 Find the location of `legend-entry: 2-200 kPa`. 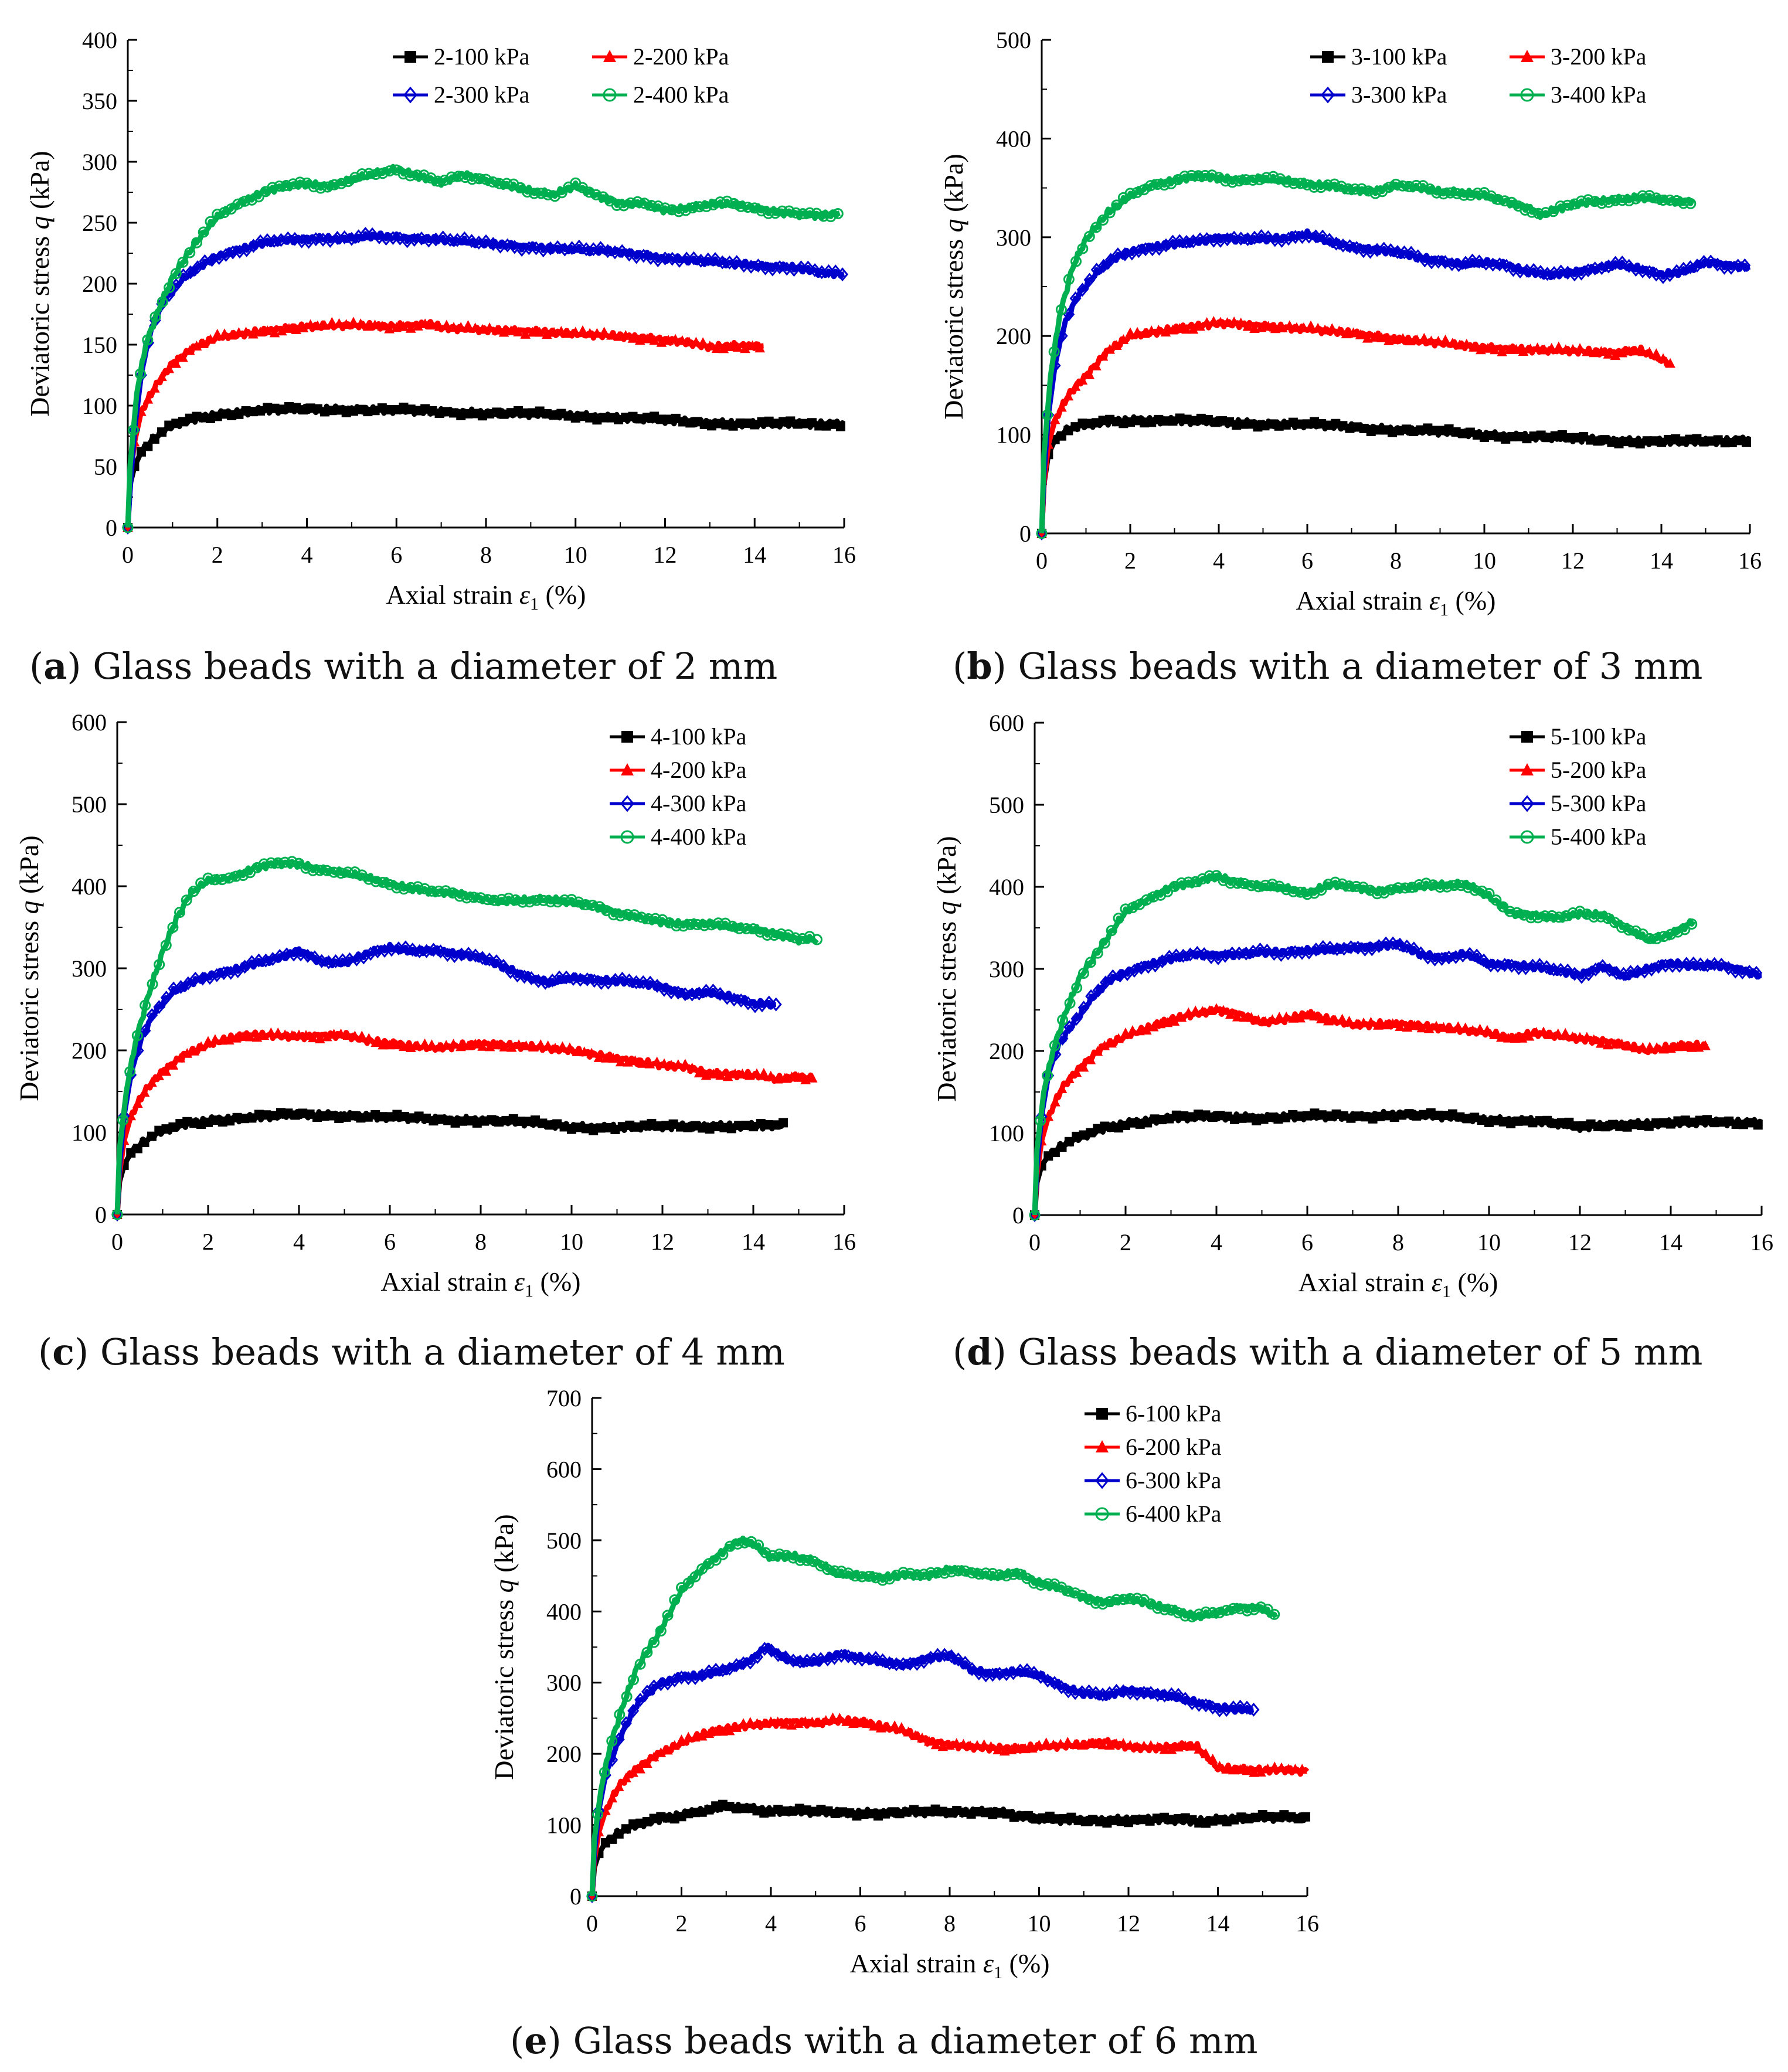

legend-entry: 2-200 kPa is located at coordinates (660, 56).